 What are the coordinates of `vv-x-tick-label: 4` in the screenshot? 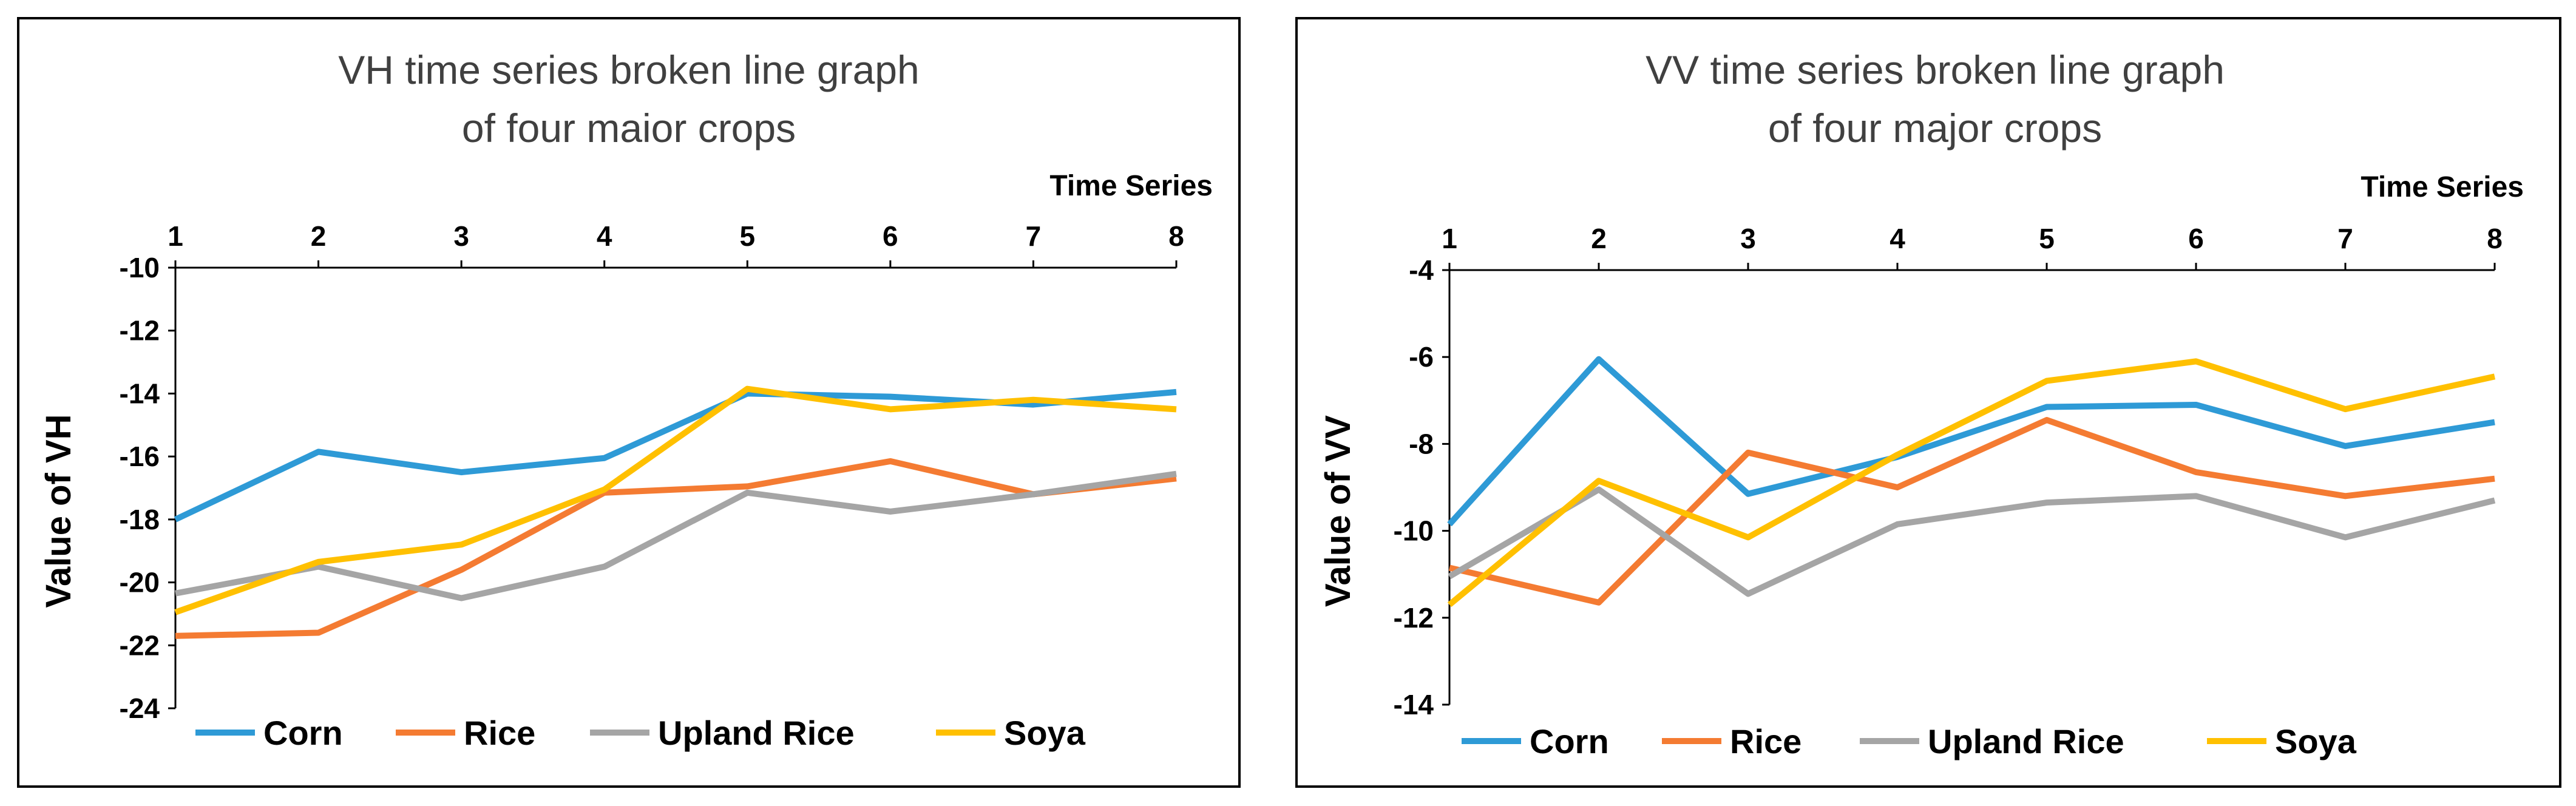 It's located at (1897, 238).